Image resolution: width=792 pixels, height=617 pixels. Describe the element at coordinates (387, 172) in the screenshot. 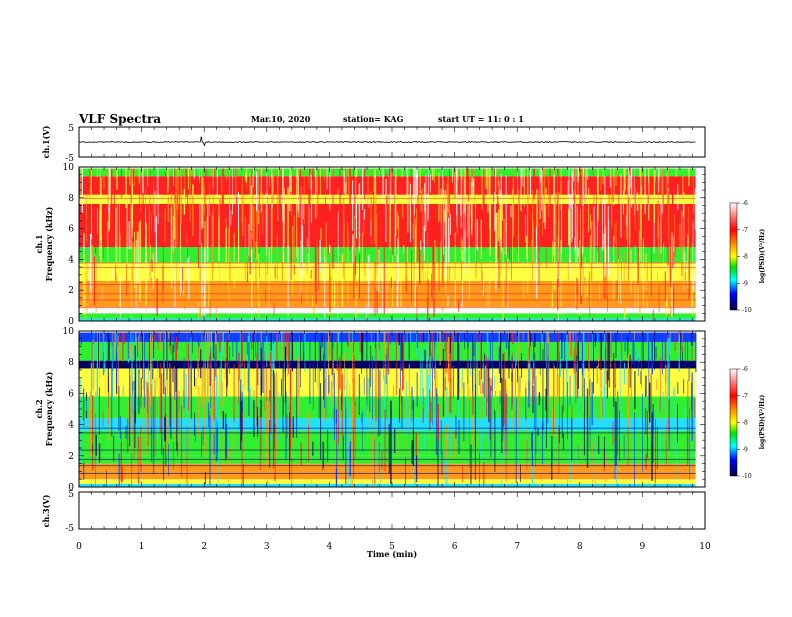

I see `spectrum-band` at that location.